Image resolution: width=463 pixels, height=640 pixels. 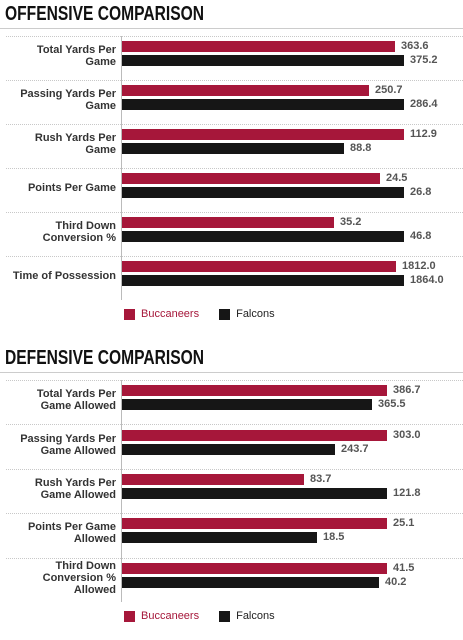 What do you see at coordinates (209, 616) in the screenshot?
I see `defensive-legend: Buccaneers Falcons` at bounding box center [209, 616].